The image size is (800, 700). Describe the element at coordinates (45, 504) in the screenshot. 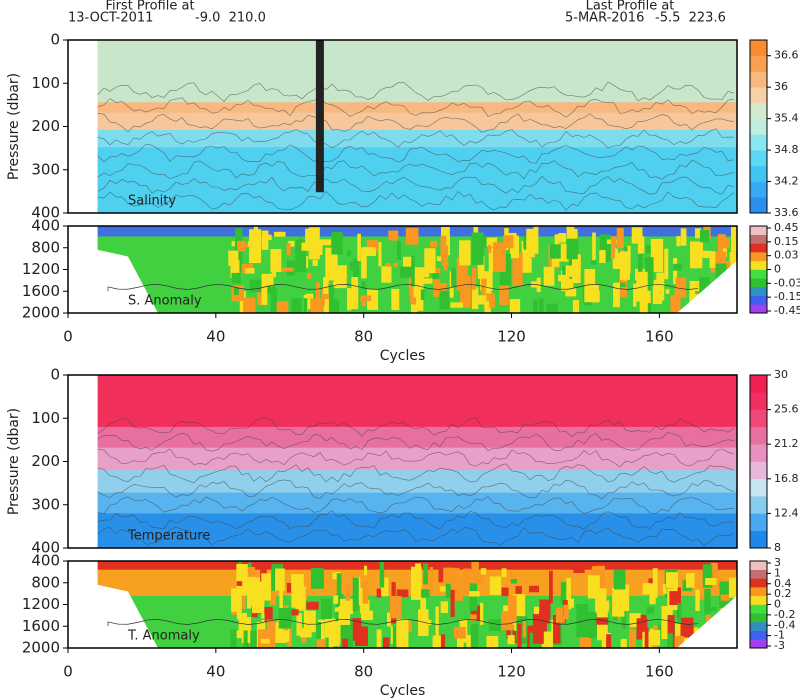

I see `y-tick-label: 300` at that location.